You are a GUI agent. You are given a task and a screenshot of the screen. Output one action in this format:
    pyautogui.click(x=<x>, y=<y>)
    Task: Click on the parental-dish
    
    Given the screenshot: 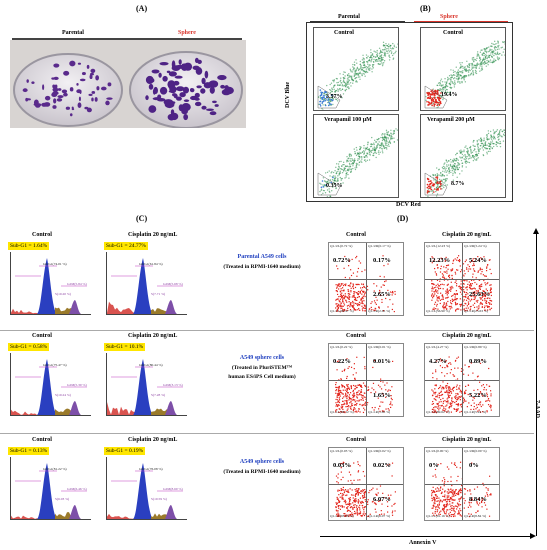 What is the action you would take?
    pyautogui.click(x=68, y=90)
    